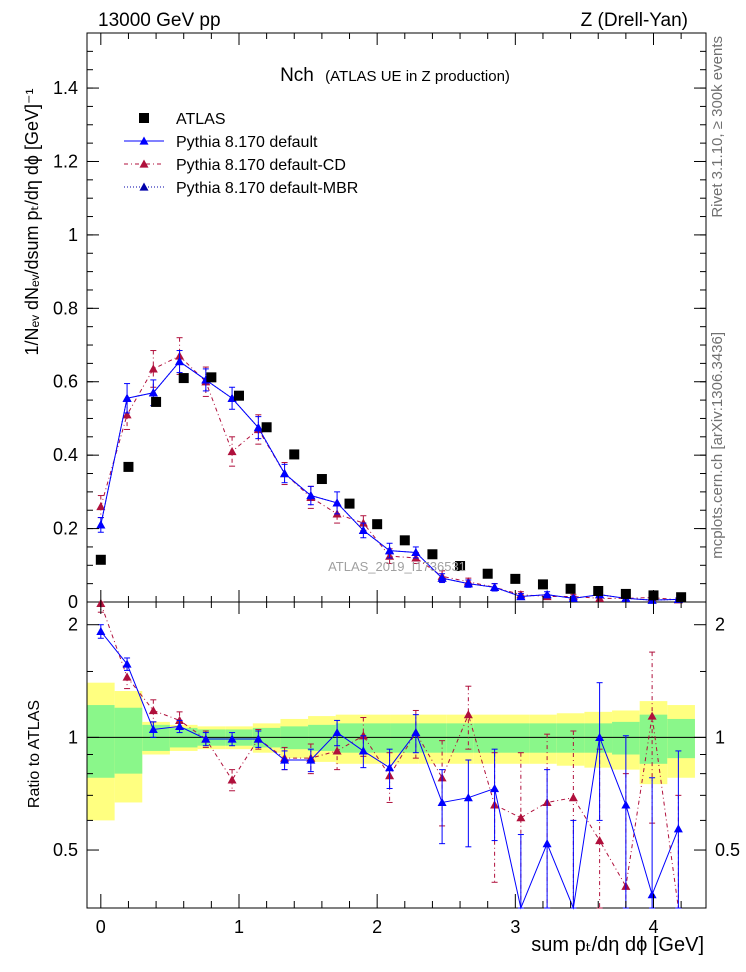  I want to click on x-tick-label: 3, so click(515, 927).